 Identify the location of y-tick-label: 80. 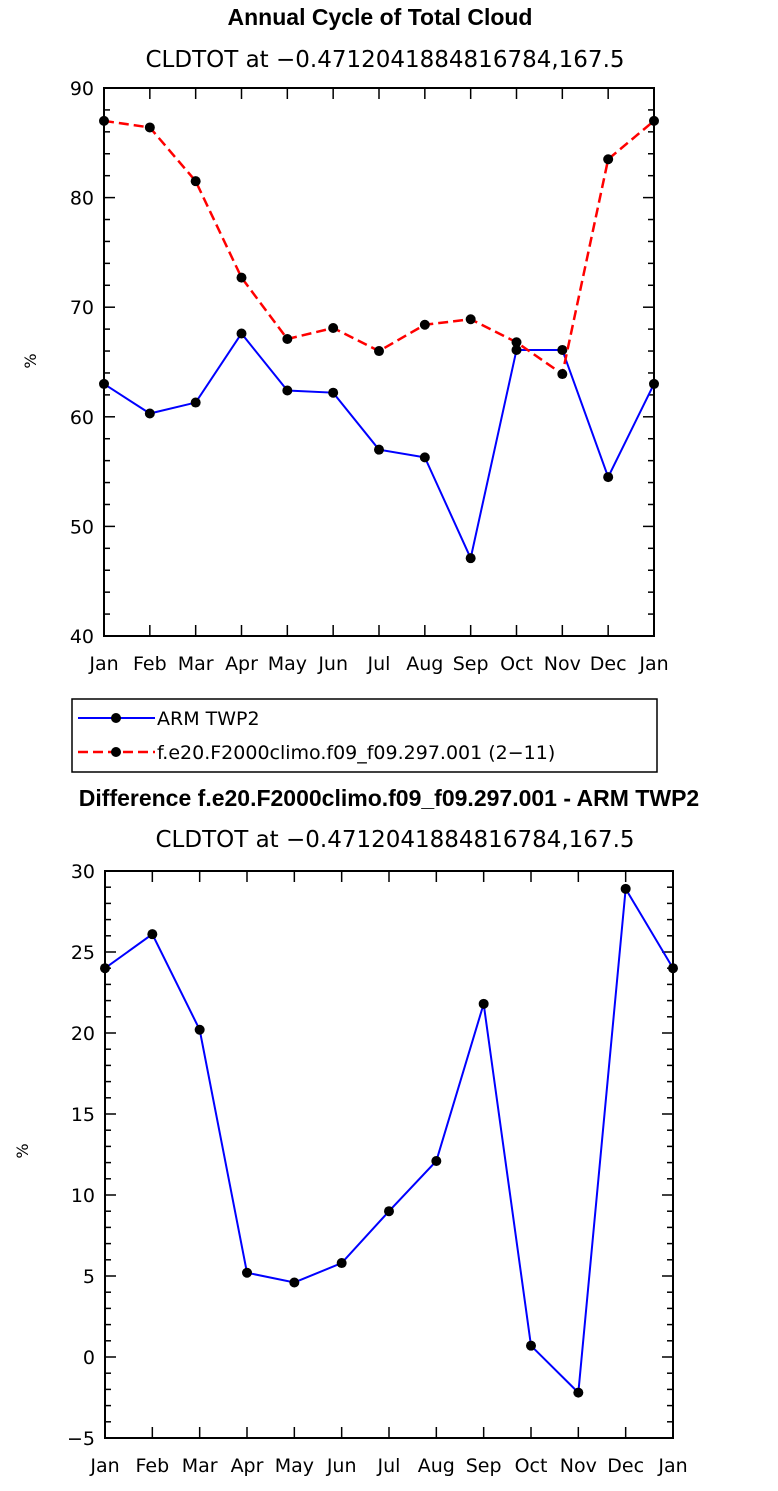
(82, 199).